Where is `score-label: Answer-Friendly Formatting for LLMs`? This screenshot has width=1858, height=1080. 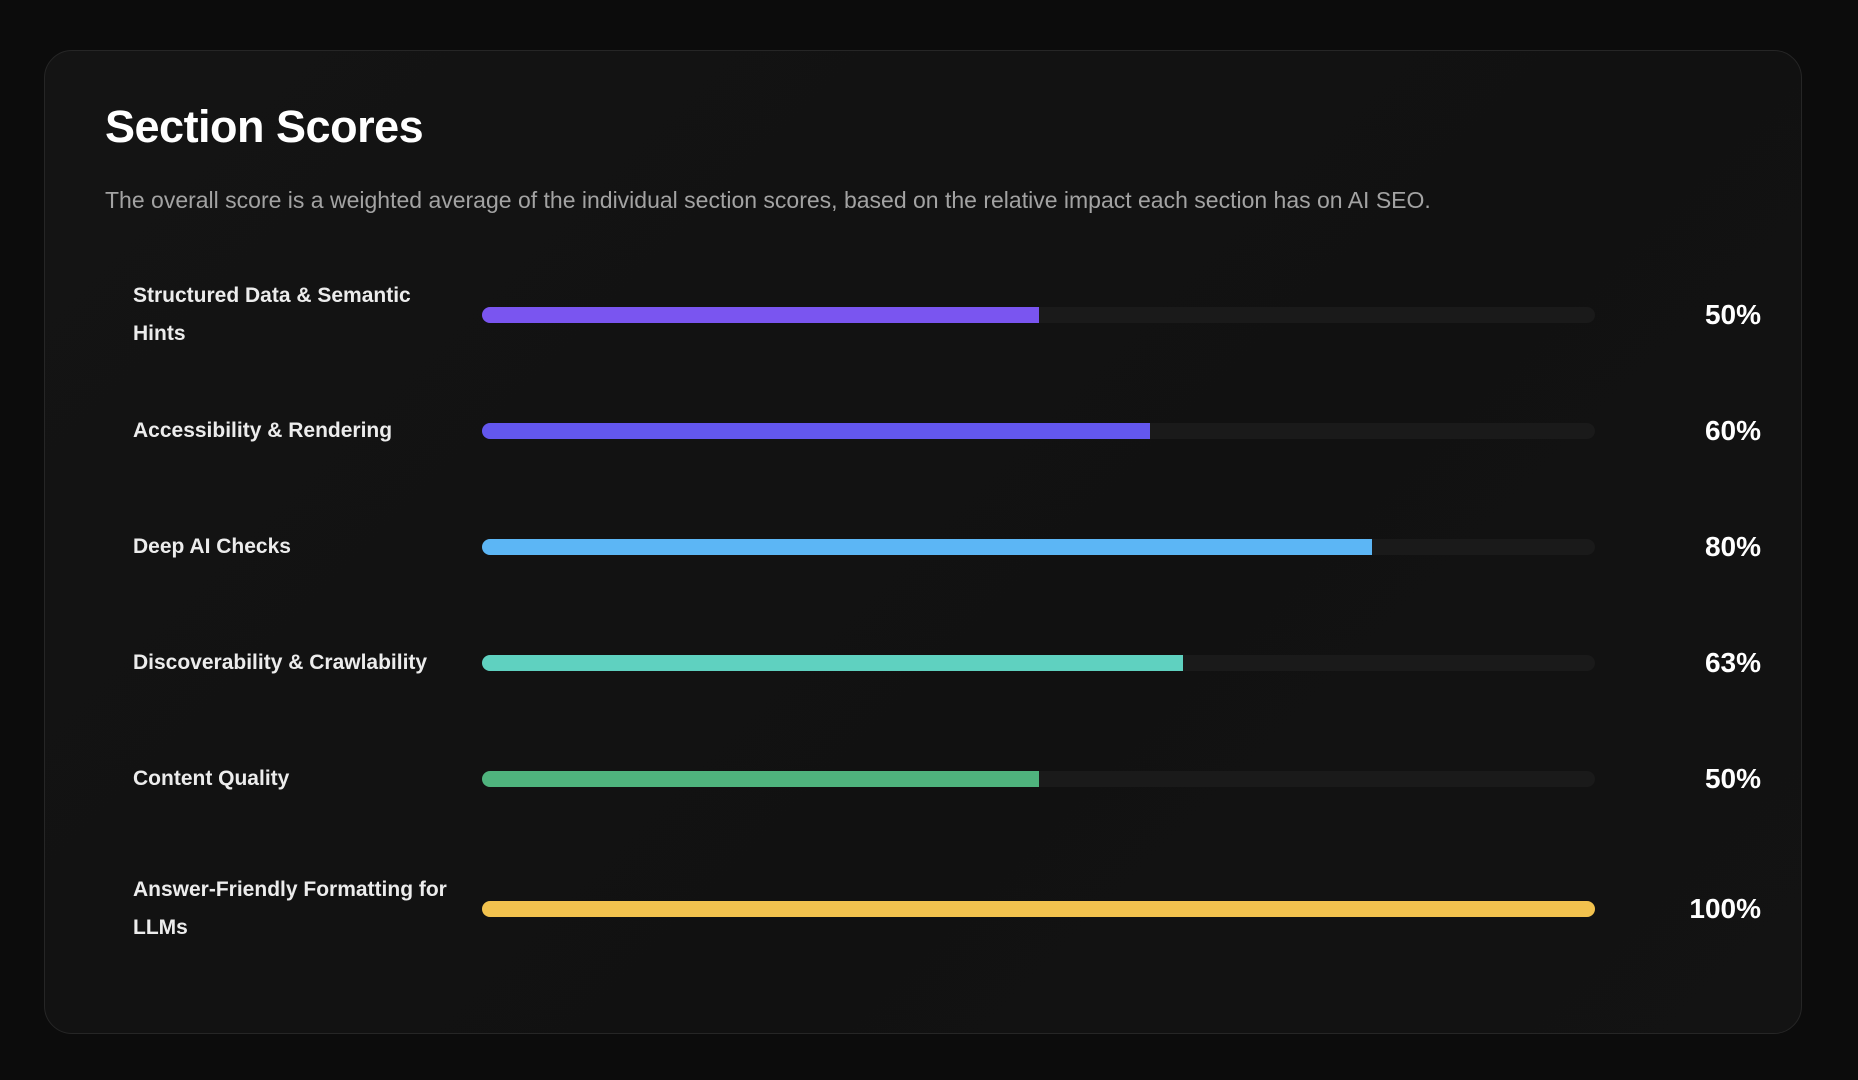 score-label: Answer-Friendly Formatting for LLMs is located at coordinates (290, 908).